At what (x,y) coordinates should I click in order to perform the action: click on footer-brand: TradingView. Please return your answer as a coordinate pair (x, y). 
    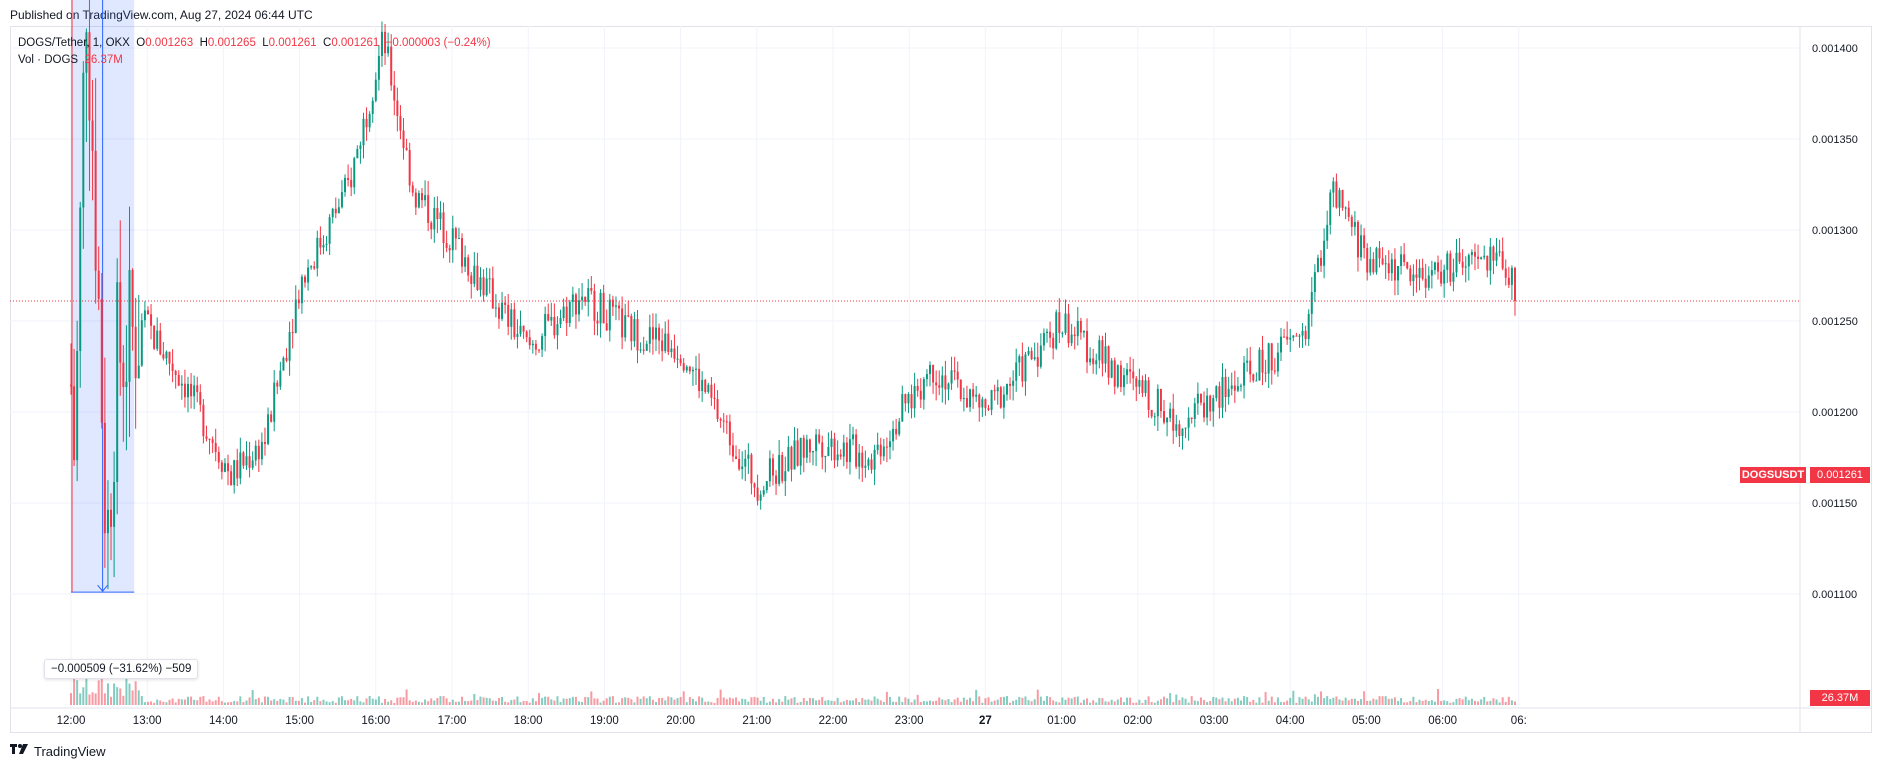
    Looking at the image, I should click on (70, 751).